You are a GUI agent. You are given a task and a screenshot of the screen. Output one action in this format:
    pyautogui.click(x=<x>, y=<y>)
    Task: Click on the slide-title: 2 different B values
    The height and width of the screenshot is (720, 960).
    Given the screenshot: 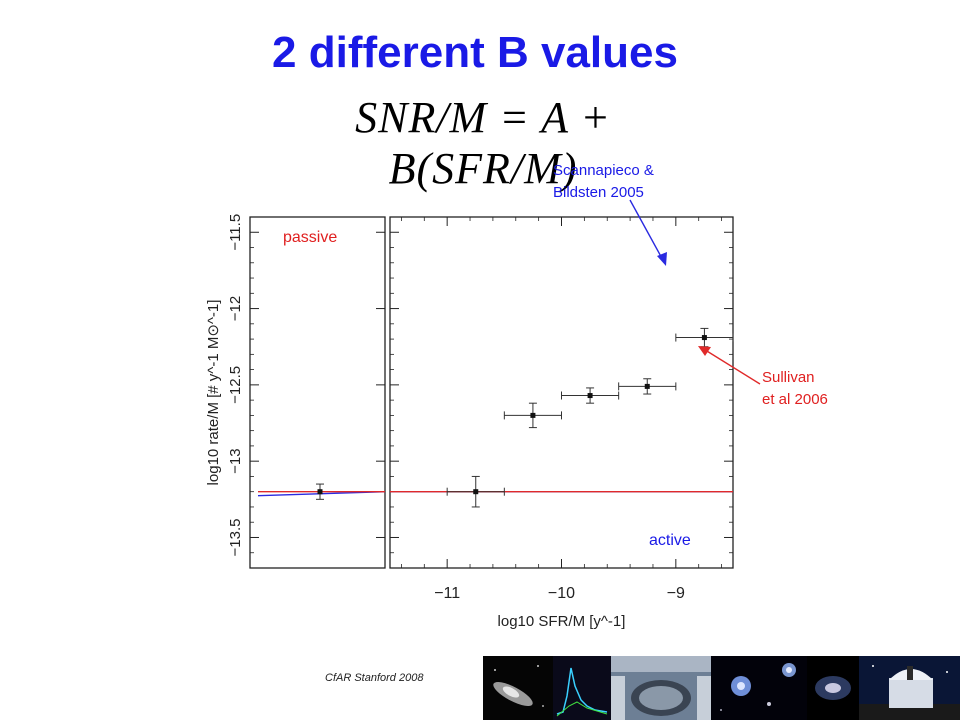 What is the action you would take?
    pyautogui.click(x=475, y=52)
    